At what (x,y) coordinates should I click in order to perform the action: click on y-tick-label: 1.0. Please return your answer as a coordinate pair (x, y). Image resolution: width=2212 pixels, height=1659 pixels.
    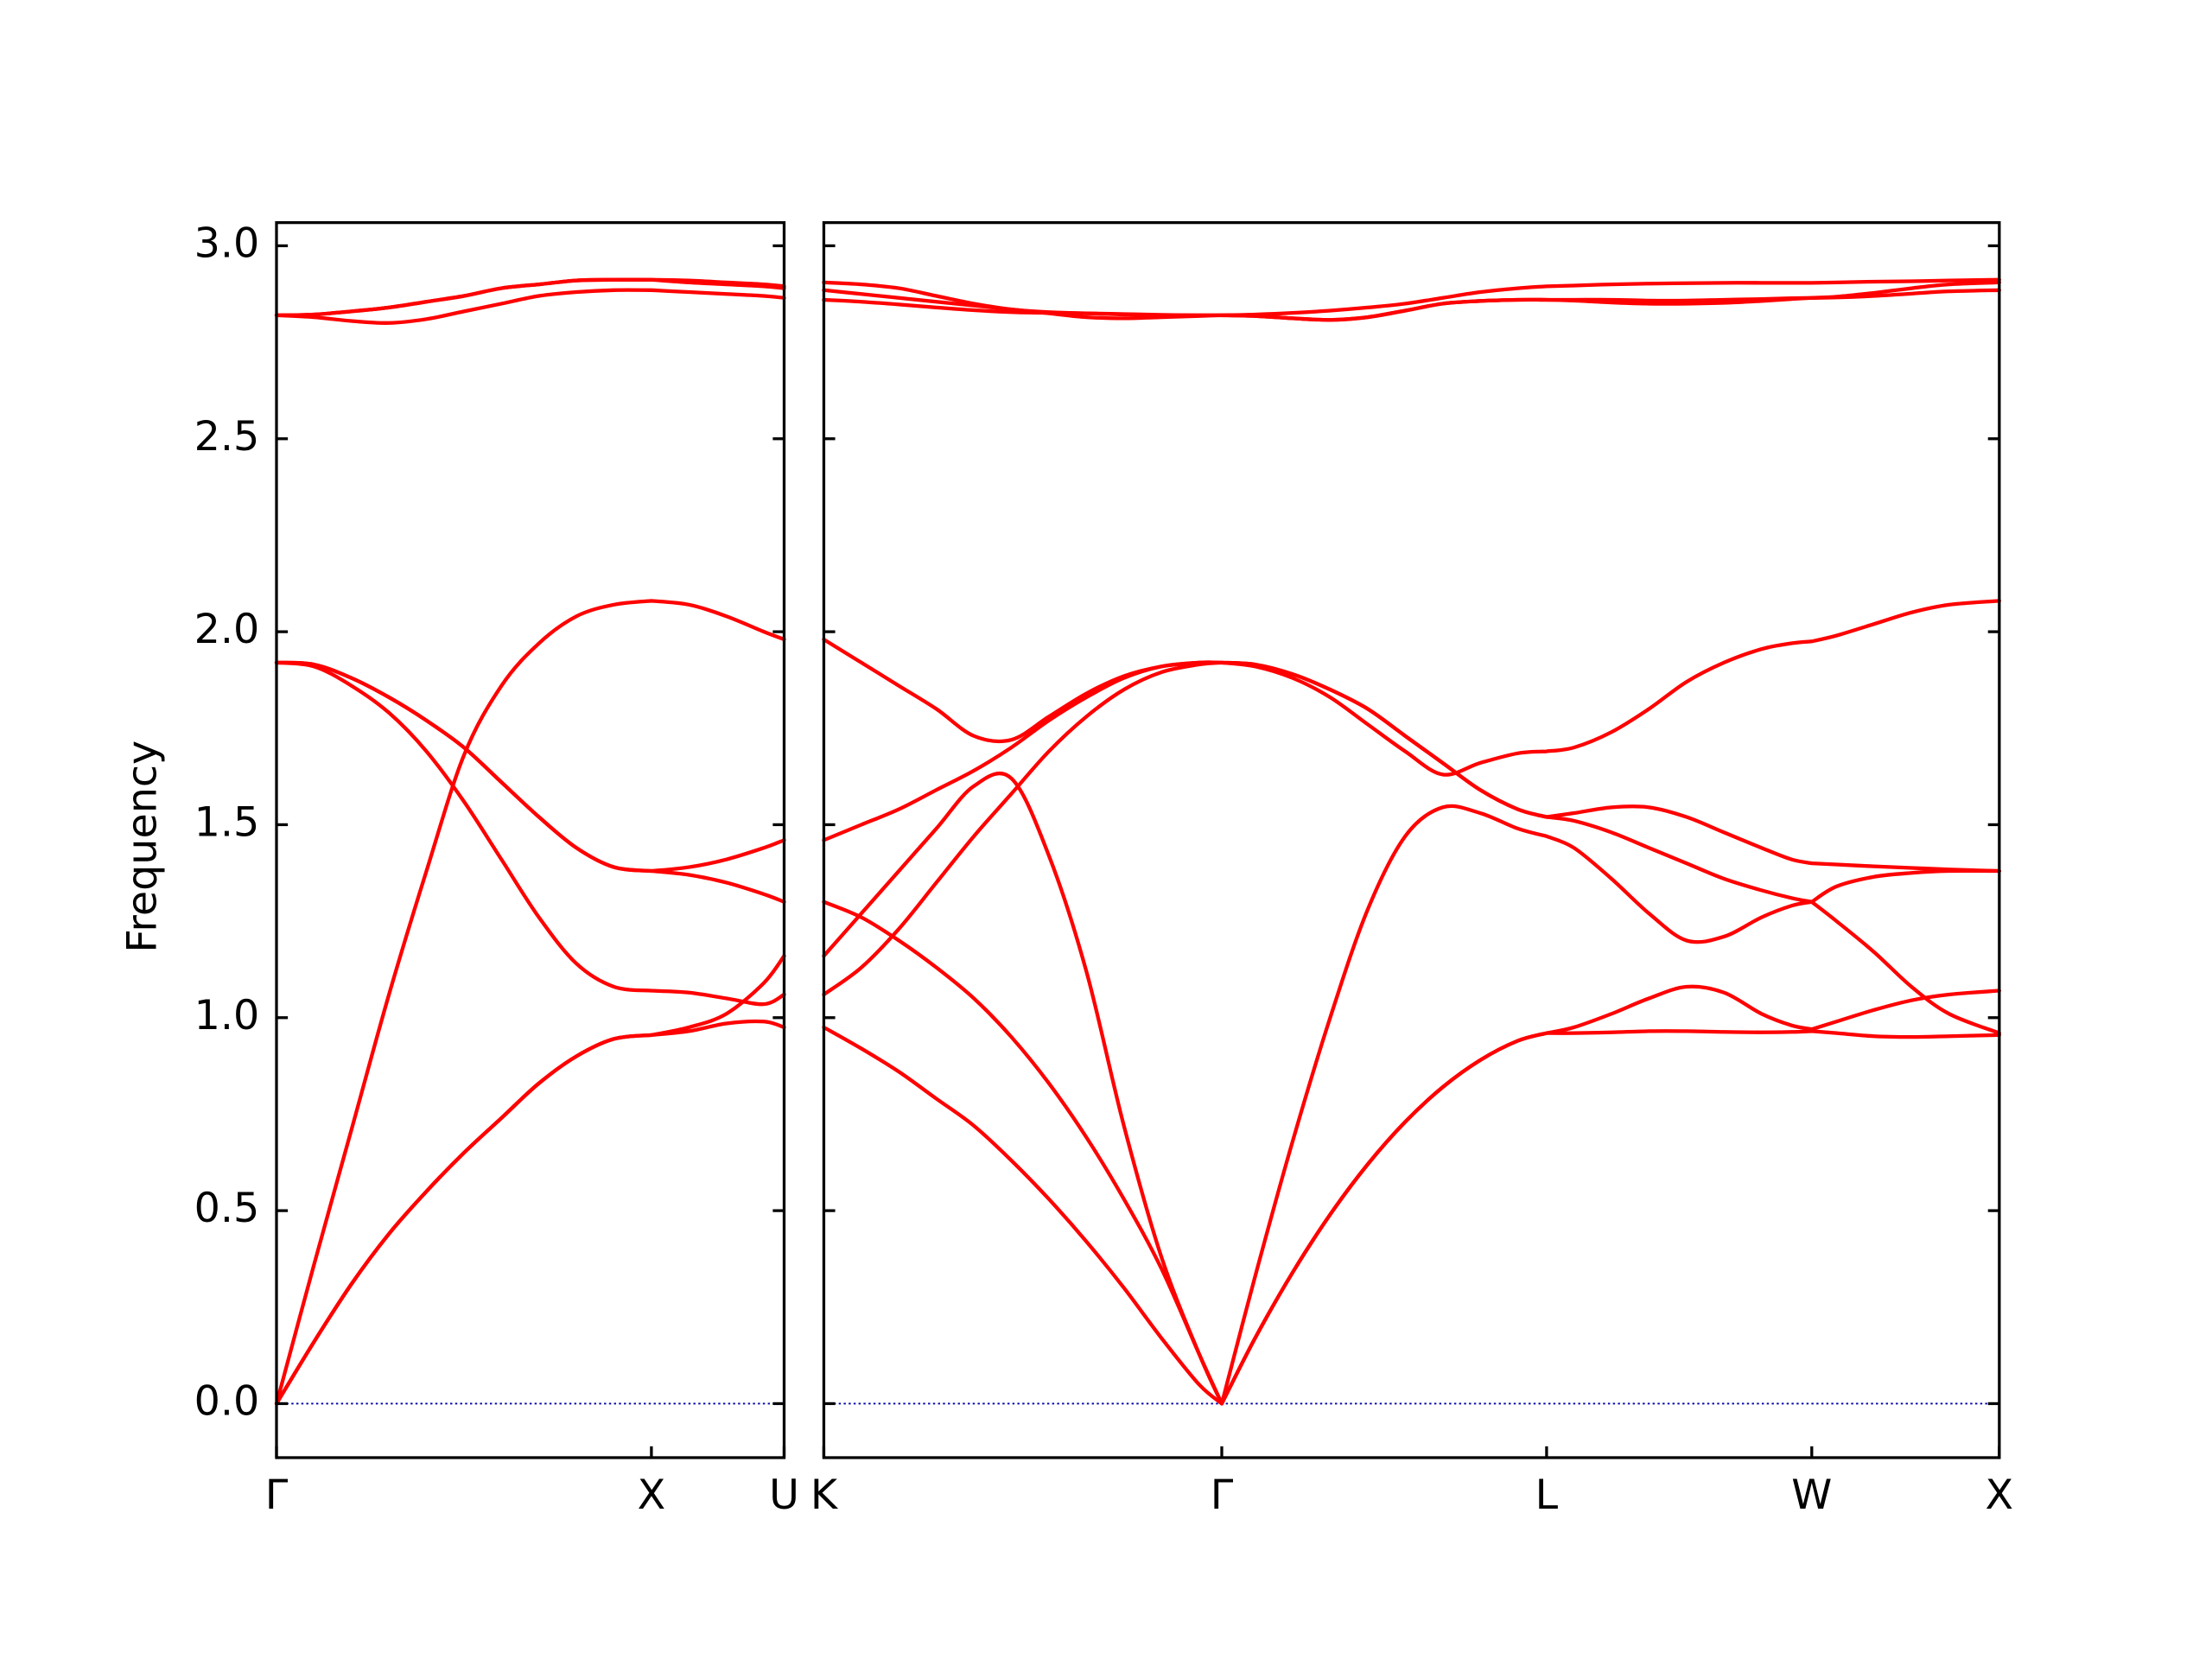
    Looking at the image, I should click on (227, 1015).